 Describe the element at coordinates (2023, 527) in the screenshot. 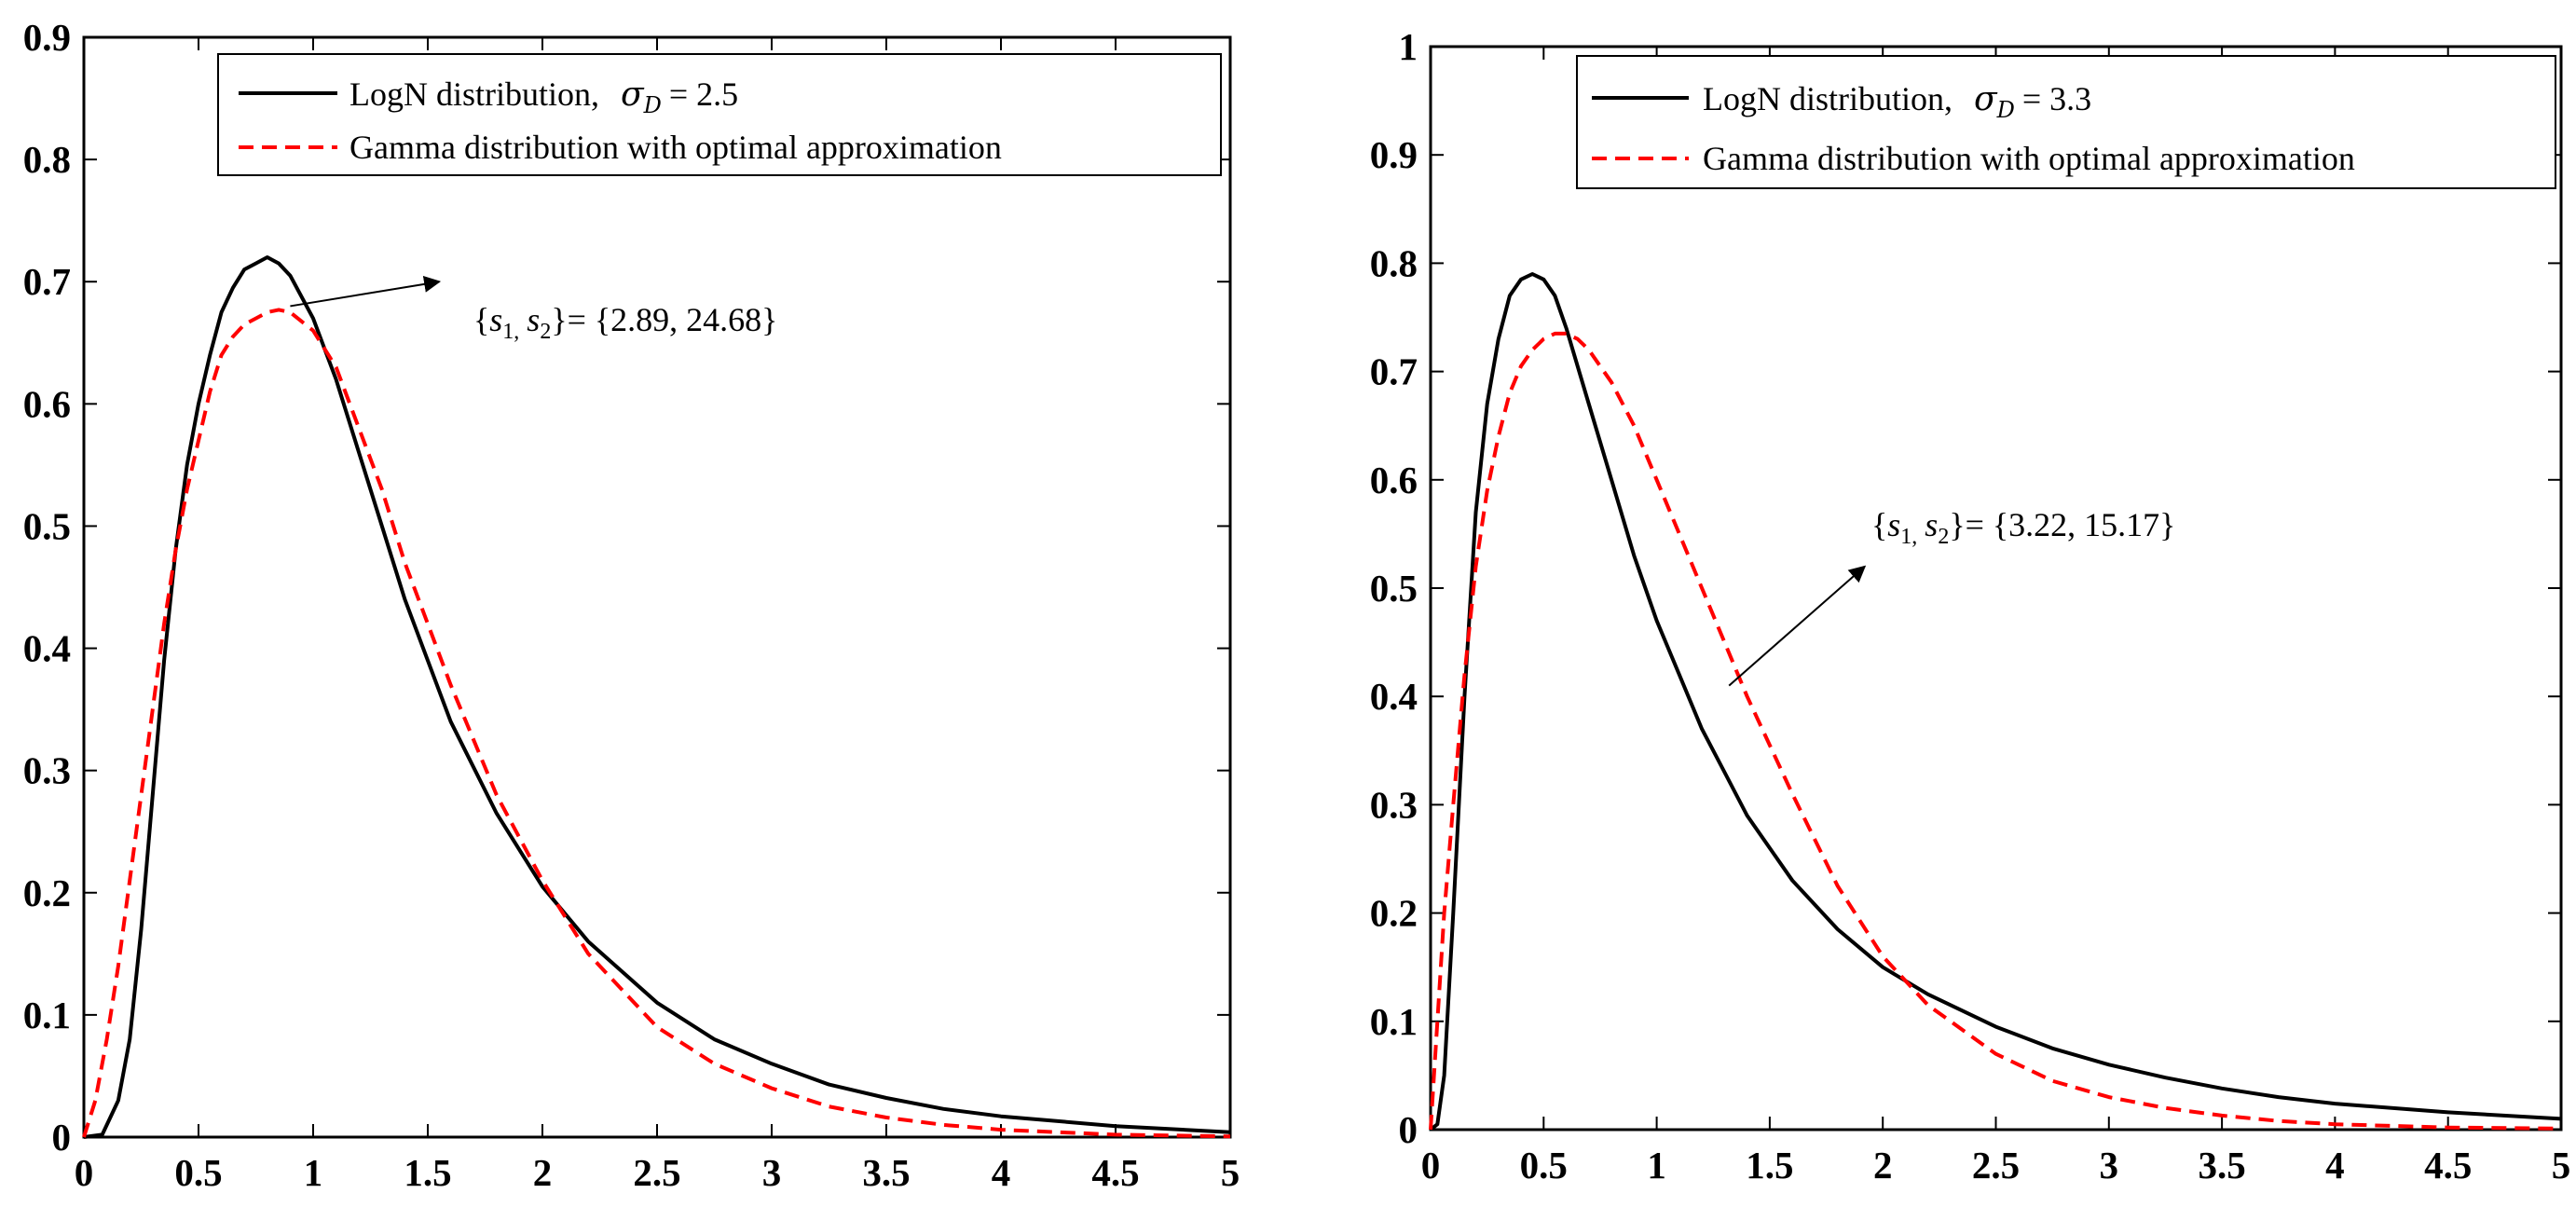

I see `right-annotation-text: {s1, s2}= {3.22, 15.17}` at that location.